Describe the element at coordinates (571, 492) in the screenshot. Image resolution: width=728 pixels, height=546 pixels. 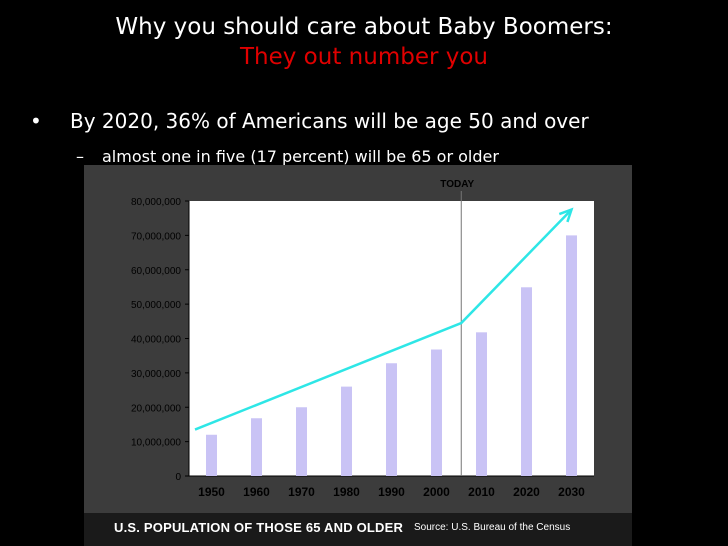
I see `x-tick-label: 2030` at that location.